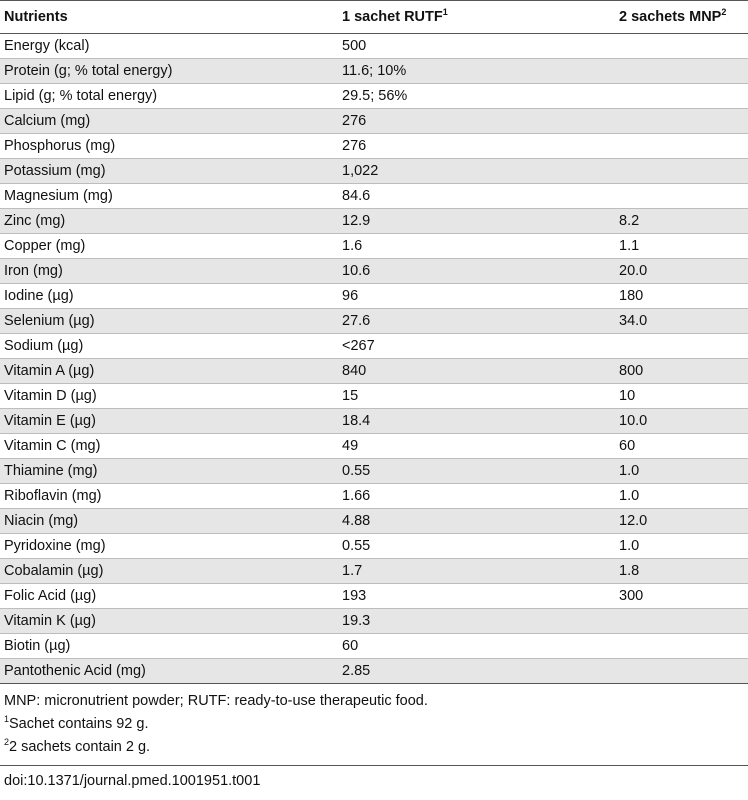  Describe the element at coordinates (169, 221) in the screenshot. I see `nutrient-name-cell: Zinc (mg)` at that location.